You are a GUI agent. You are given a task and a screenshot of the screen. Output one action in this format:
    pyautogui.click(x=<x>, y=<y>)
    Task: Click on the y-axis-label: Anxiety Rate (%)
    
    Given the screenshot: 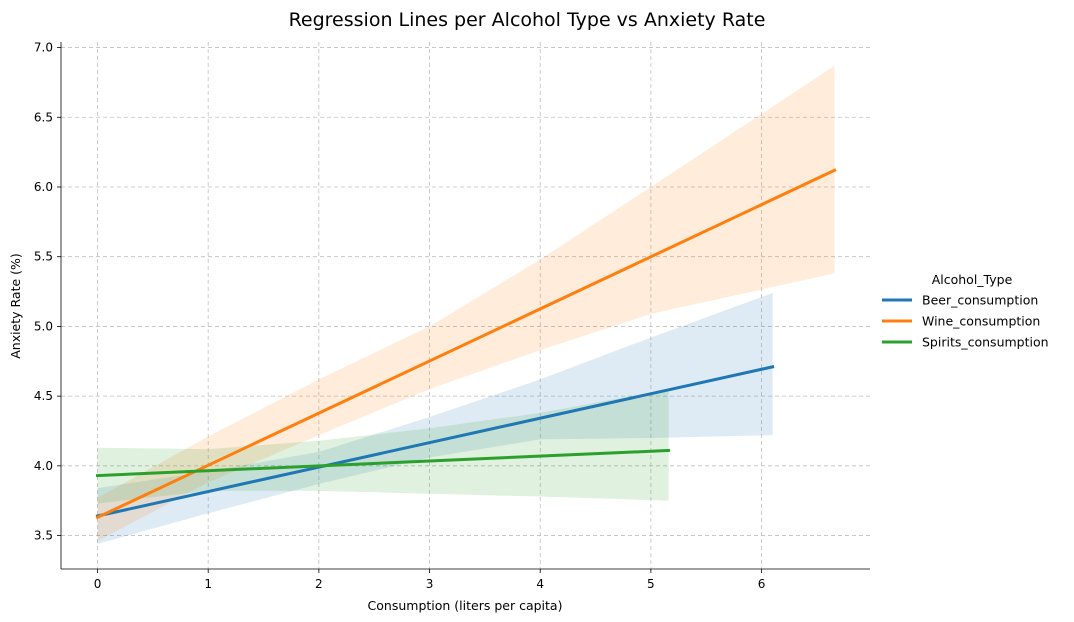 What is the action you would take?
    pyautogui.click(x=15, y=306)
    